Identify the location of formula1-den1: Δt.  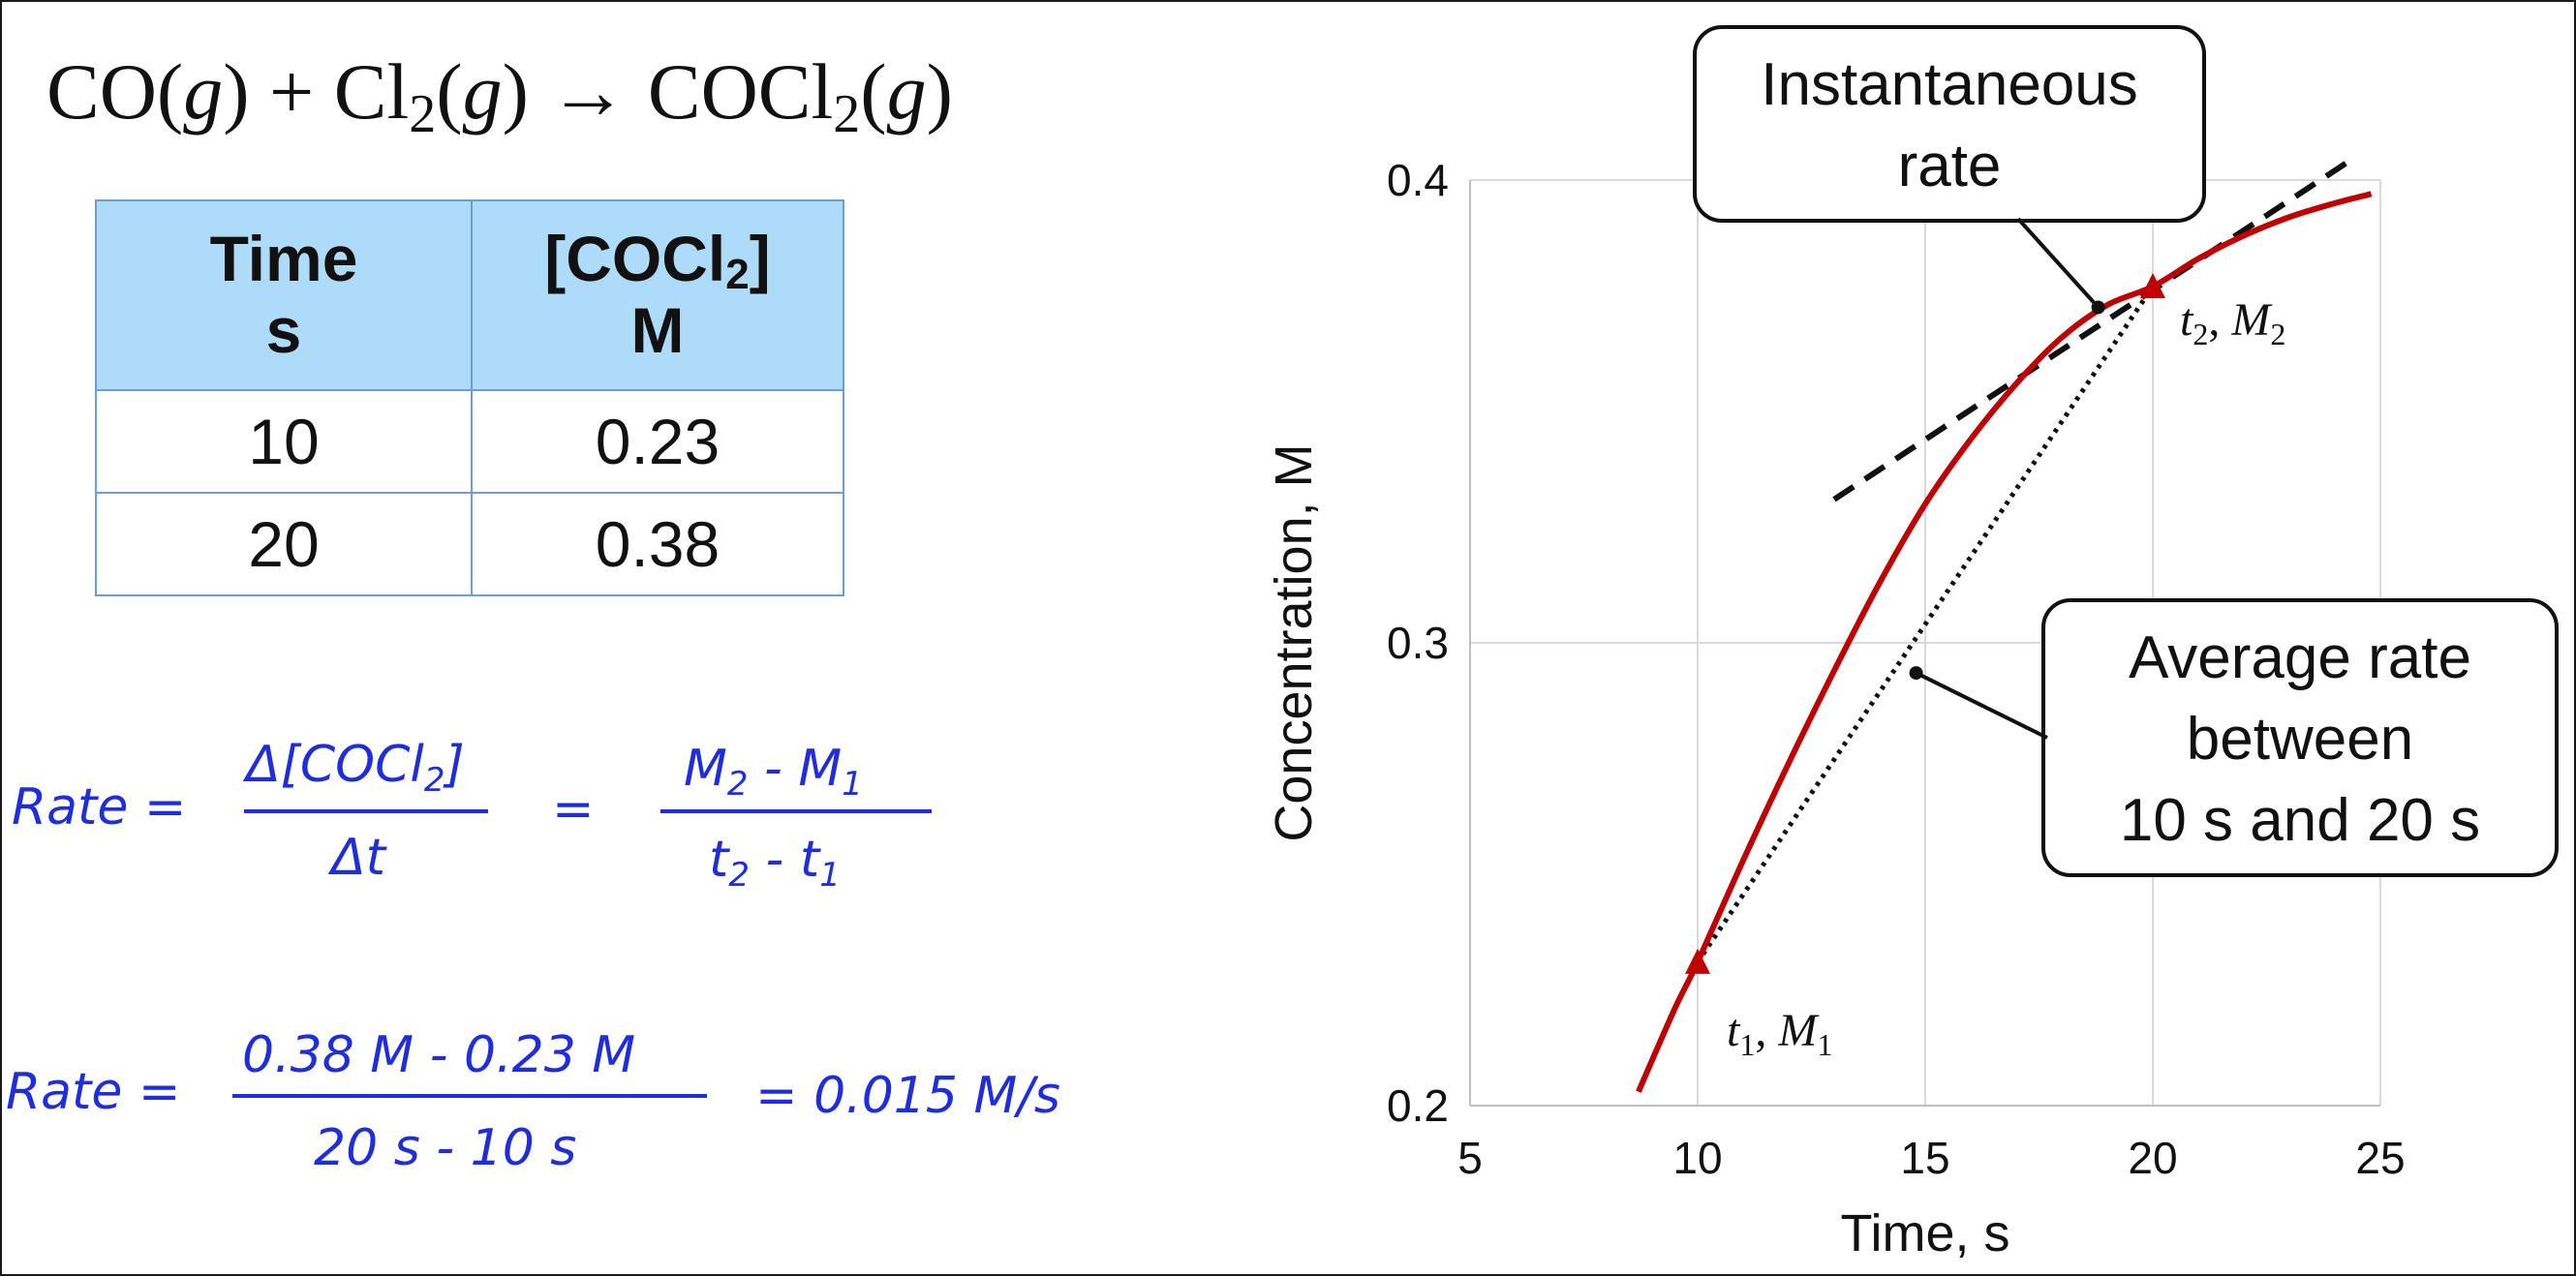
(358, 858).